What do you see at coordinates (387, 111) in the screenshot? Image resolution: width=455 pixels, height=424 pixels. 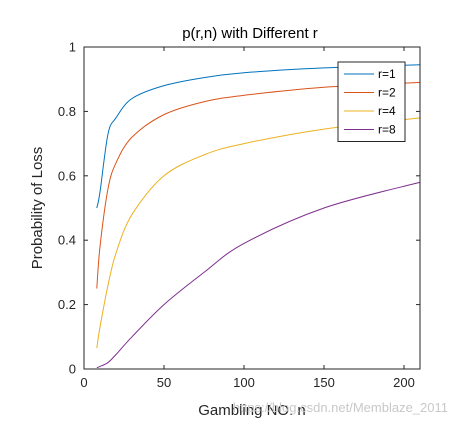 I see `legend-label-3: r=4` at bounding box center [387, 111].